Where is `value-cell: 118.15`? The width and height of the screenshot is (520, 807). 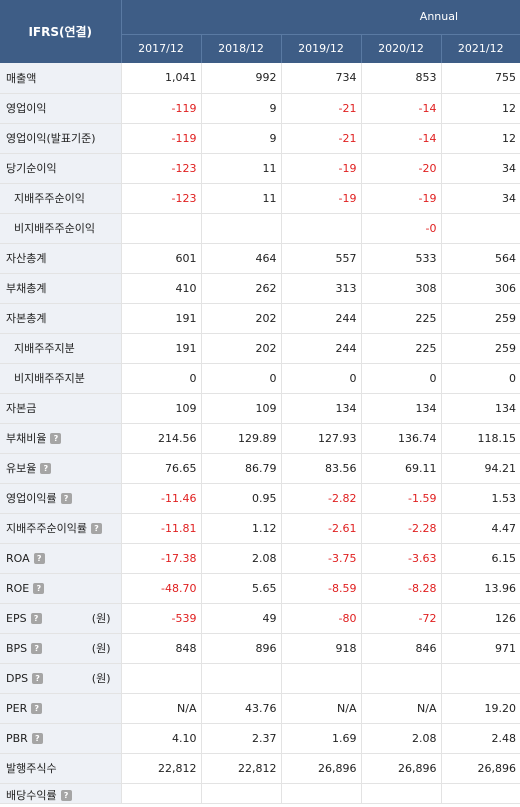
value-cell: 118.15 is located at coordinates (480, 438).